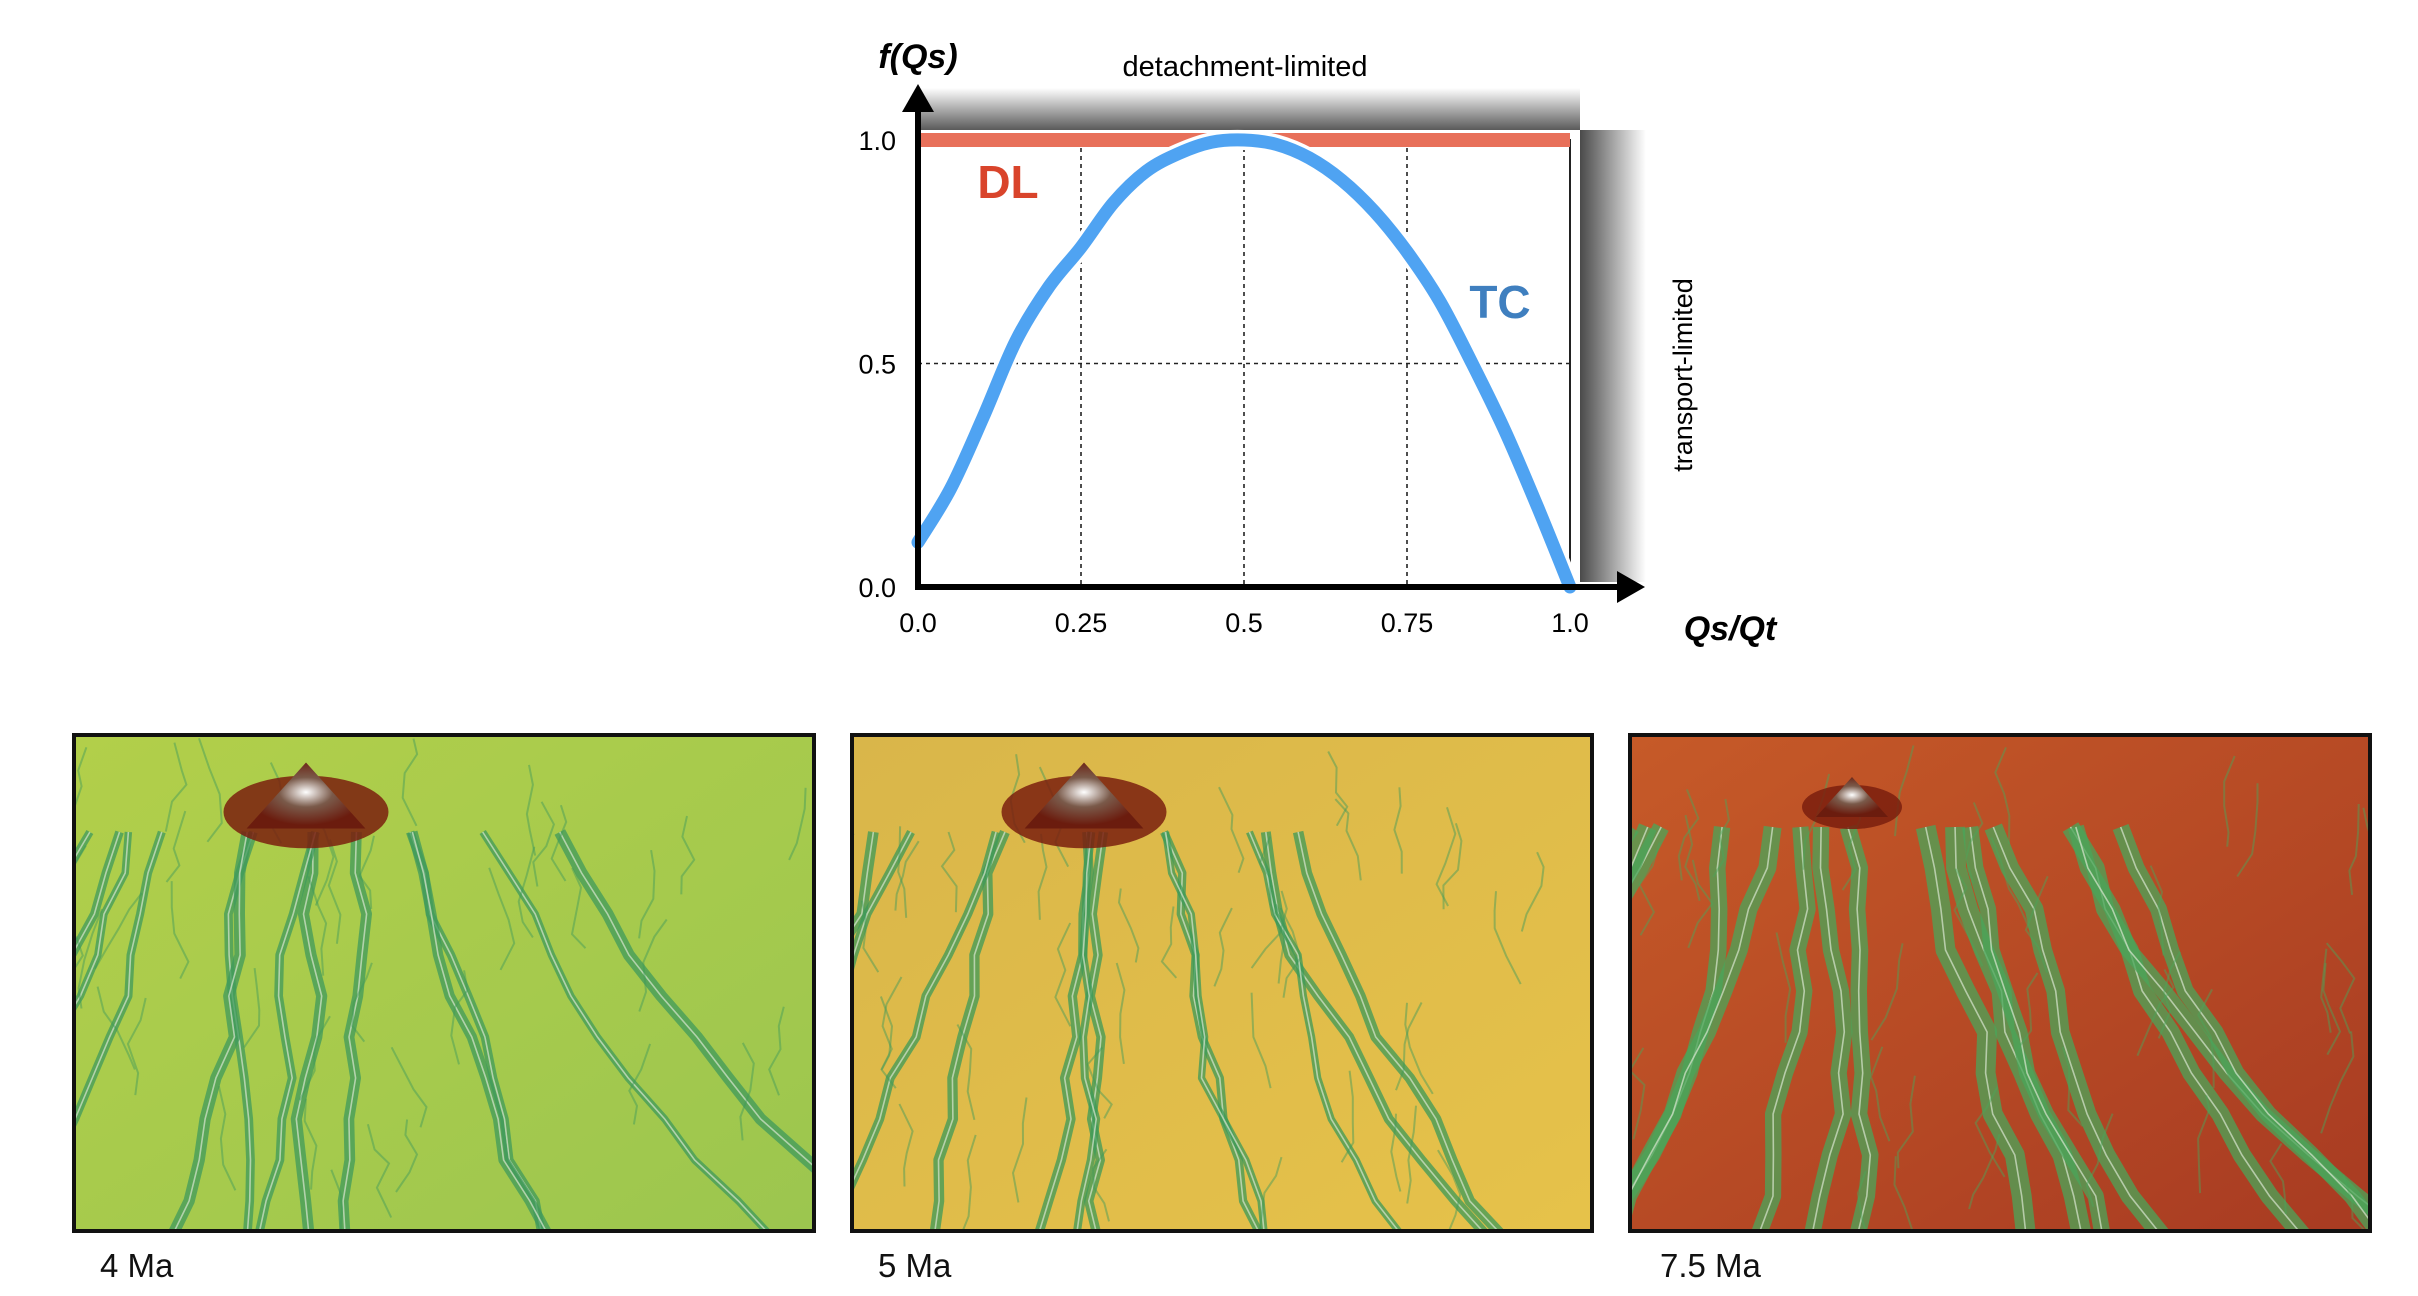  I want to click on series-line-tc, so click(1244, 363).